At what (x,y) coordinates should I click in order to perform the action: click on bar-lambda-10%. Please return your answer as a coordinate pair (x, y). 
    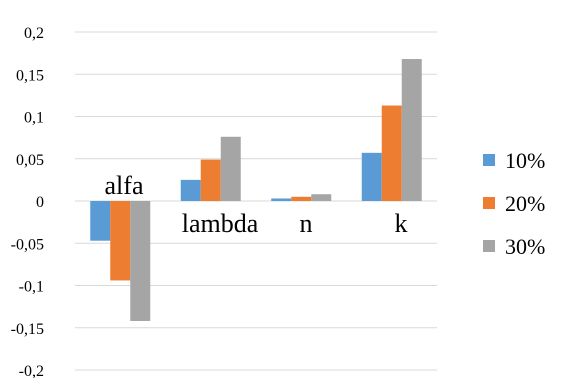
    Looking at the image, I should click on (190, 190).